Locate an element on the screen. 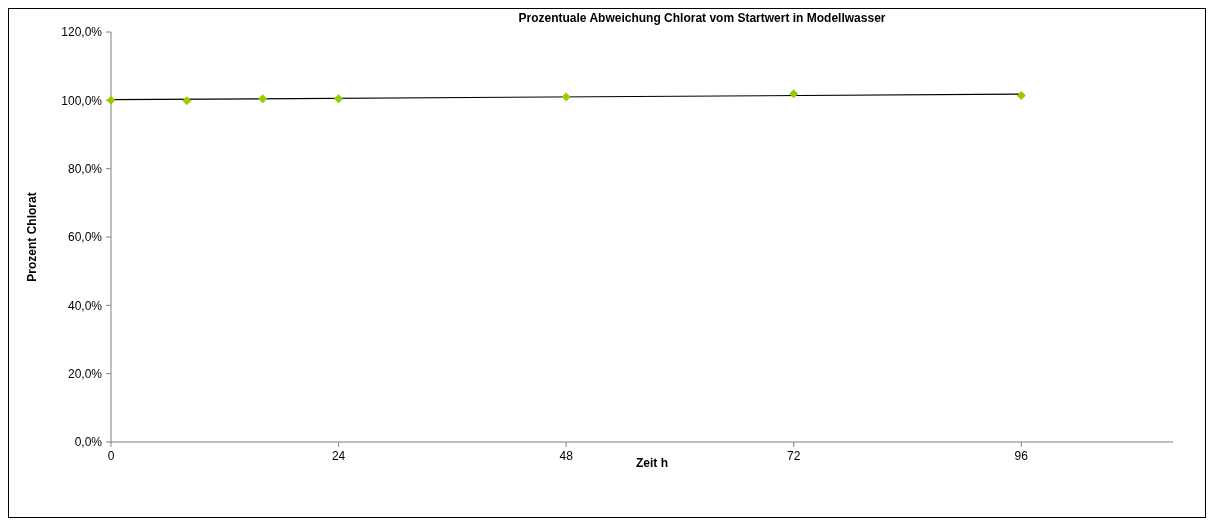 The image size is (1214, 526). y-tick-label: 20,0% is located at coordinates (85, 373).